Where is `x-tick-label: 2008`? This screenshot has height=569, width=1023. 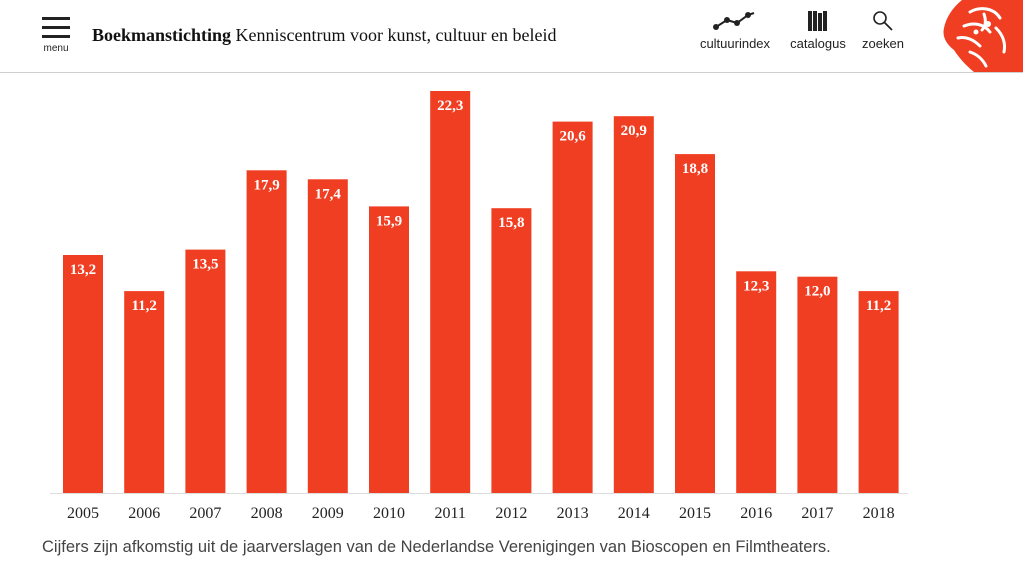 x-tick-label: 2008 is located at coordinates (267, 513).